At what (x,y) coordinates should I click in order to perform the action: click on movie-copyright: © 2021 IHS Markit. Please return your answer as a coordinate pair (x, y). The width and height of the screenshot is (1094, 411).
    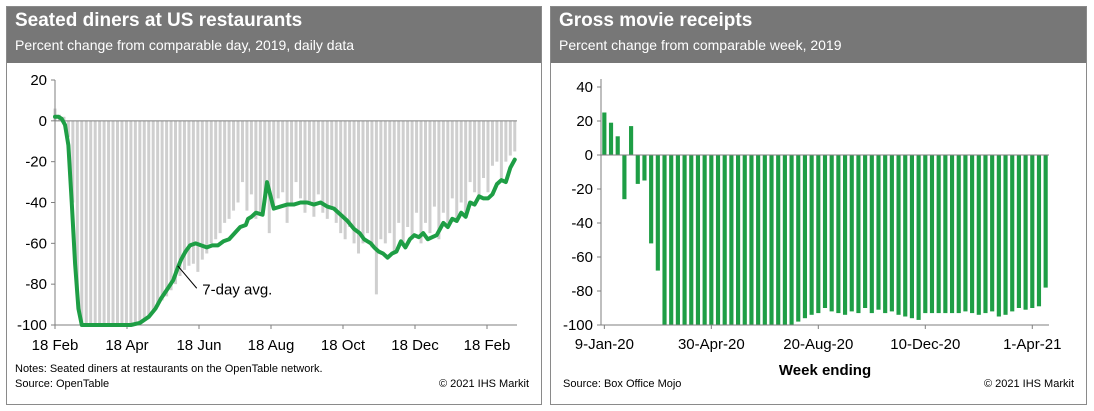
    Looking at the image, I should click on (1028, 384).